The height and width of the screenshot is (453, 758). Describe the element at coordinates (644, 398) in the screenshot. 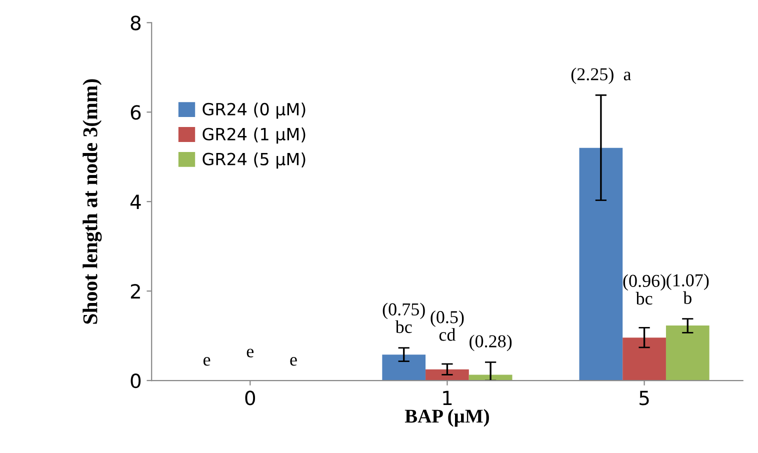

I see `x-tick-label: 5` at that location.